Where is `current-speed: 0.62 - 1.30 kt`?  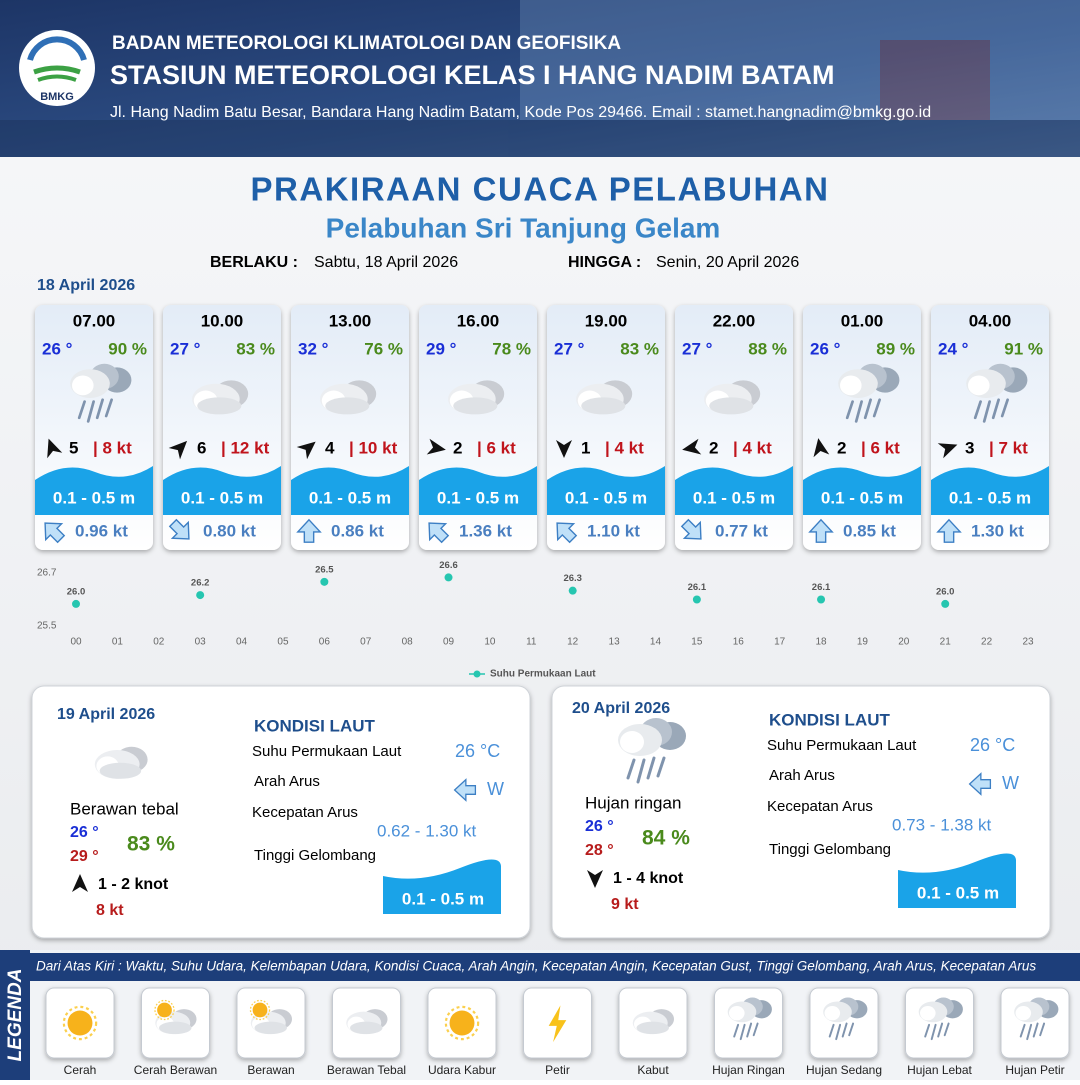
current-speed: 0.62 - 1.30 kt is located at coordinates (427, 830).